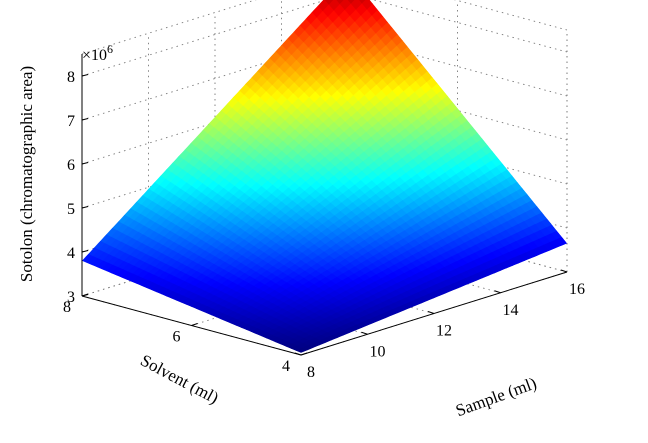  What do you see at coordinates (71, 77) in the screenshot?
I see `z-tick-label: 8` at bounding box center [71, 77].